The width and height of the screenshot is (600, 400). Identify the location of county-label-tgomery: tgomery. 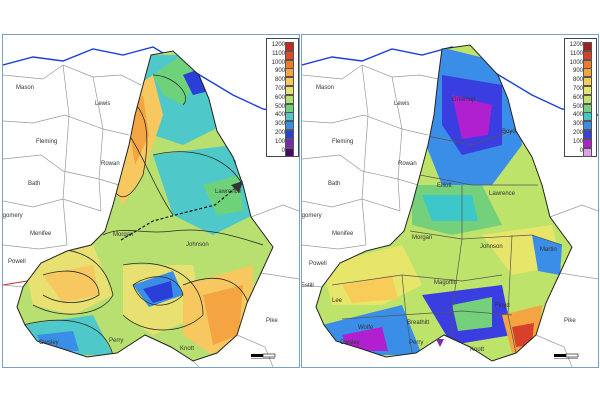
(311, 216).